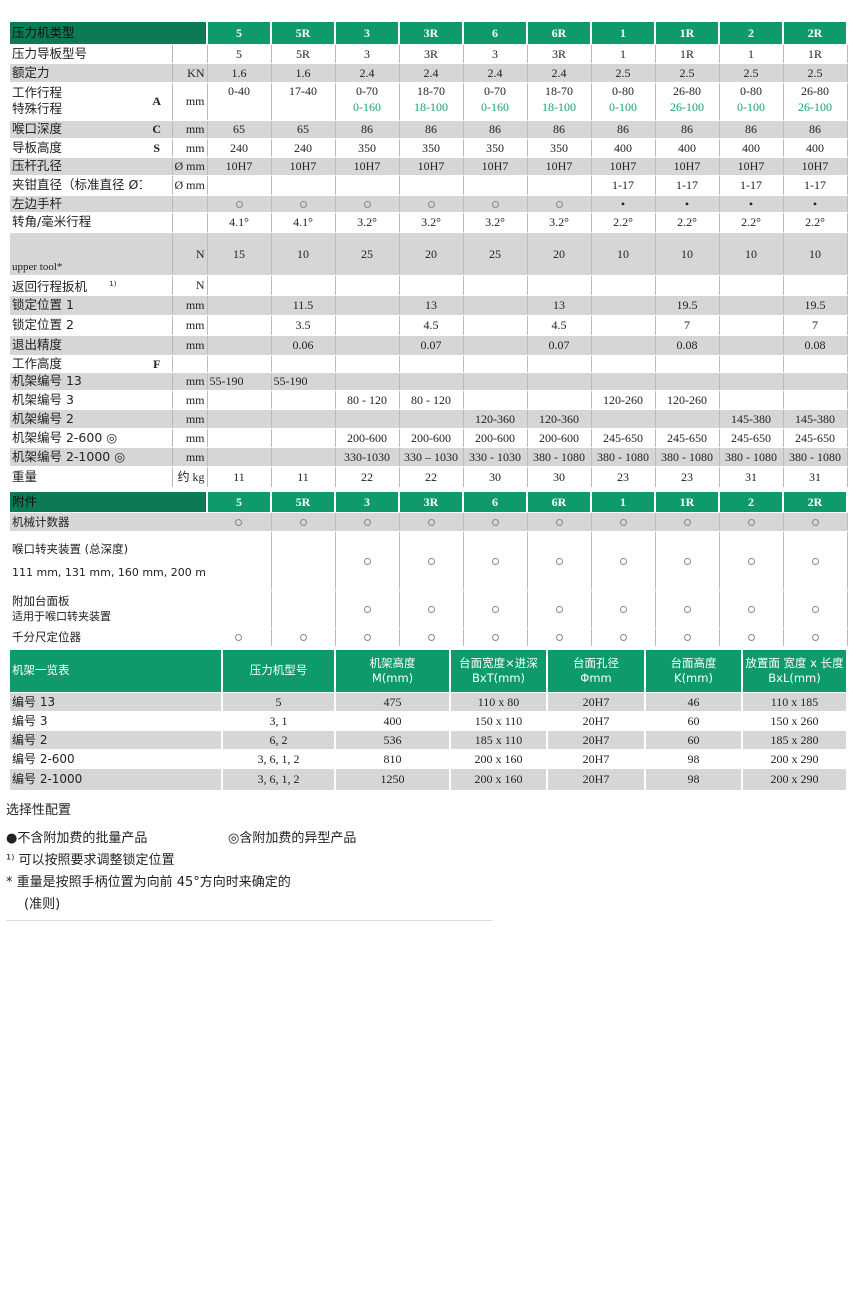 The height and width of the screenshot is (1302, 857). I want to click on table-row: 机架编号 13 mm 55-190 55-190, so click(429, 381).